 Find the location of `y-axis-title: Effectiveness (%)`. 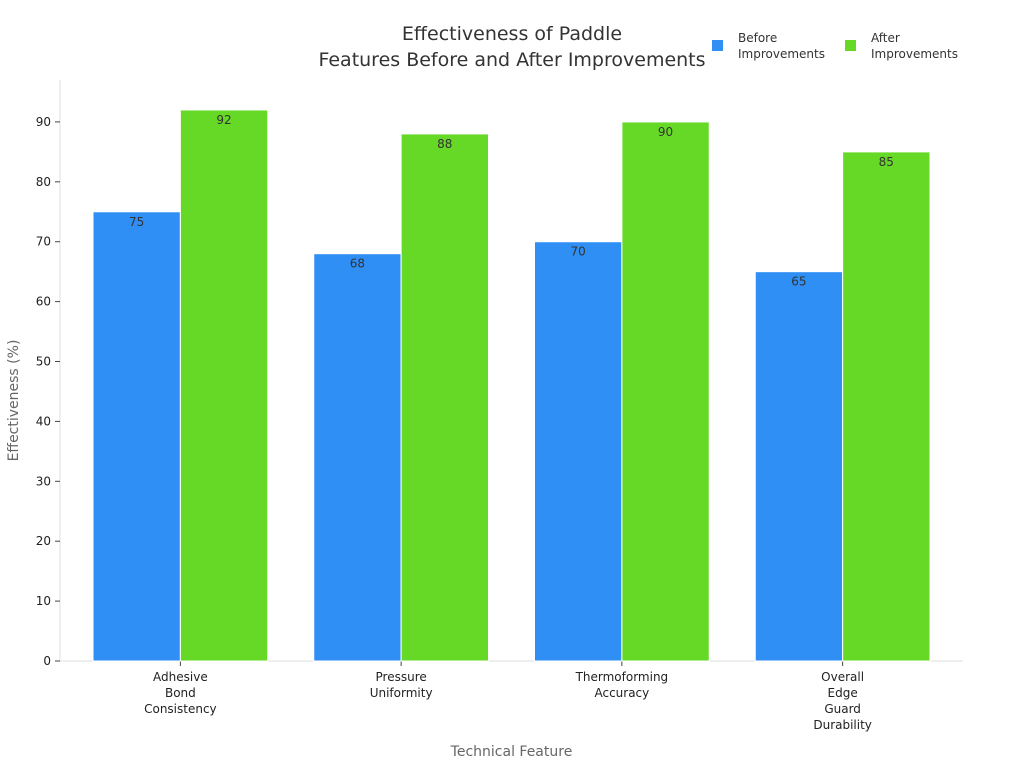

y-axis-title: Effectiveness (%) is located at coordinates (14, 401).